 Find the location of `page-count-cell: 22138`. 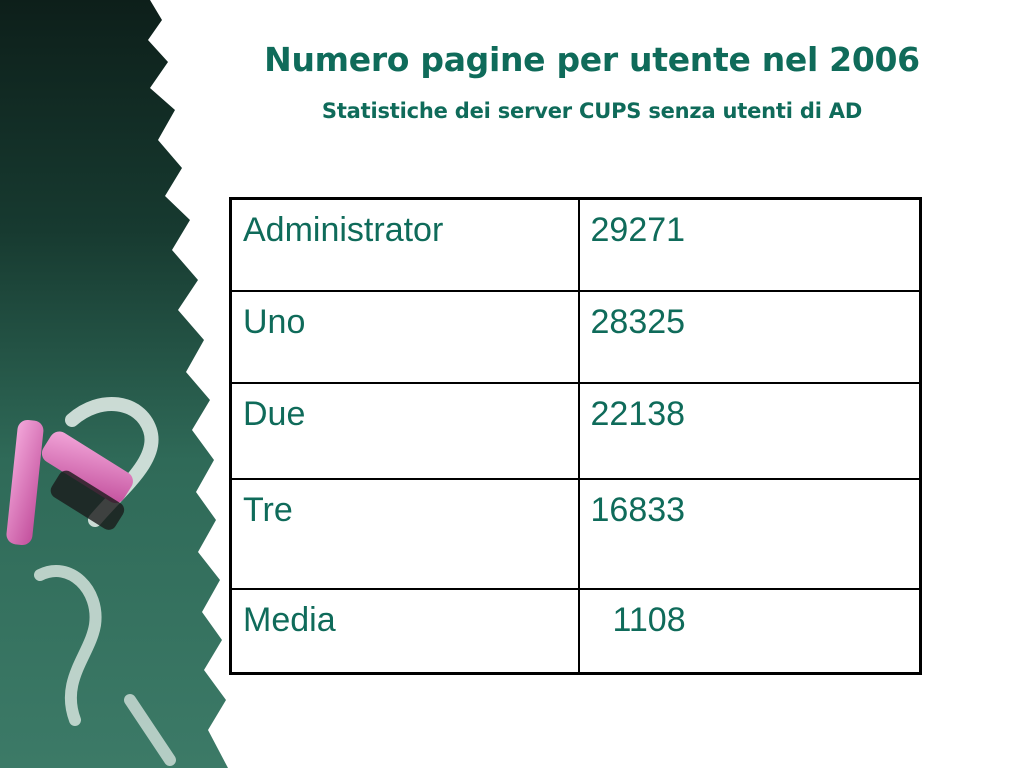

page-count-cell: 22138 is located at coordinates (749, 430).